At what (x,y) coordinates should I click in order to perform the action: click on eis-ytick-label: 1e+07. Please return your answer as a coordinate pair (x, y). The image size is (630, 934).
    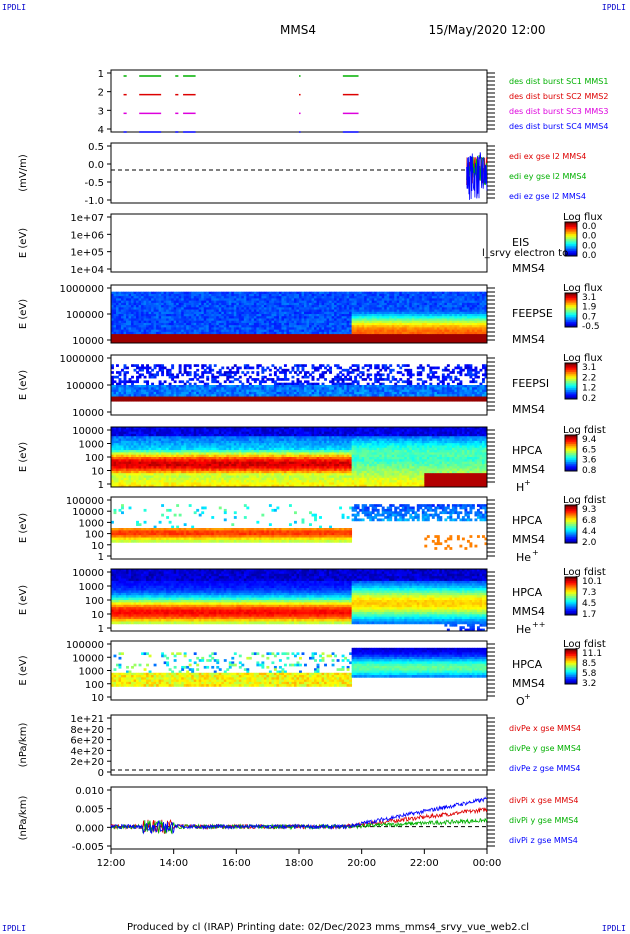
    Looking at the image, I should click on (87, 218).